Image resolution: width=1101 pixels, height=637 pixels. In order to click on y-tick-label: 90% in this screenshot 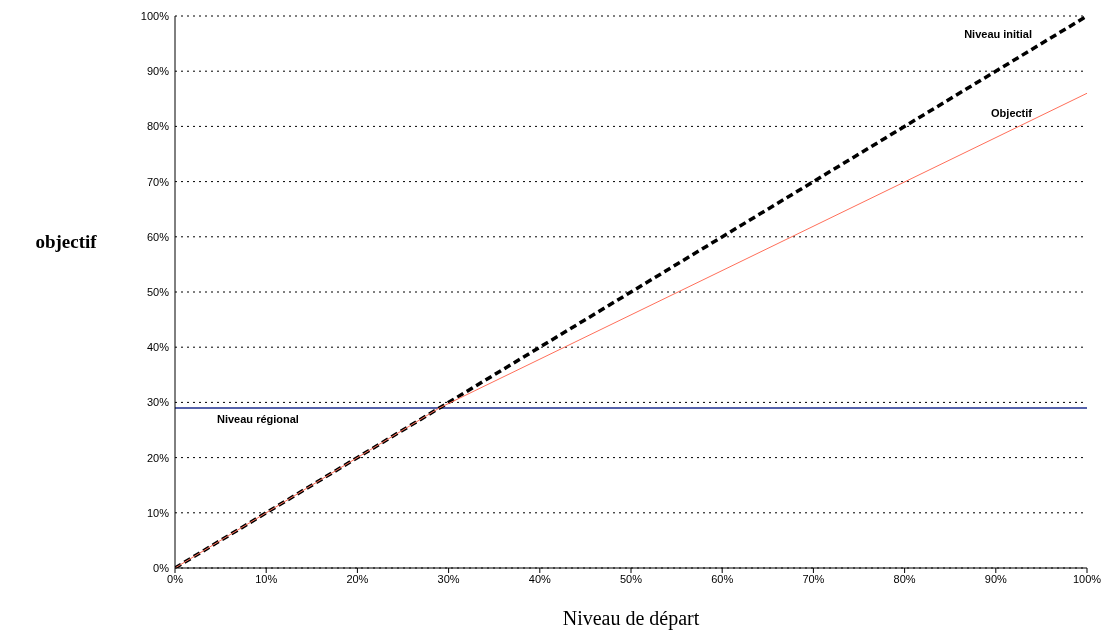, I will do `click(158, 71)`.